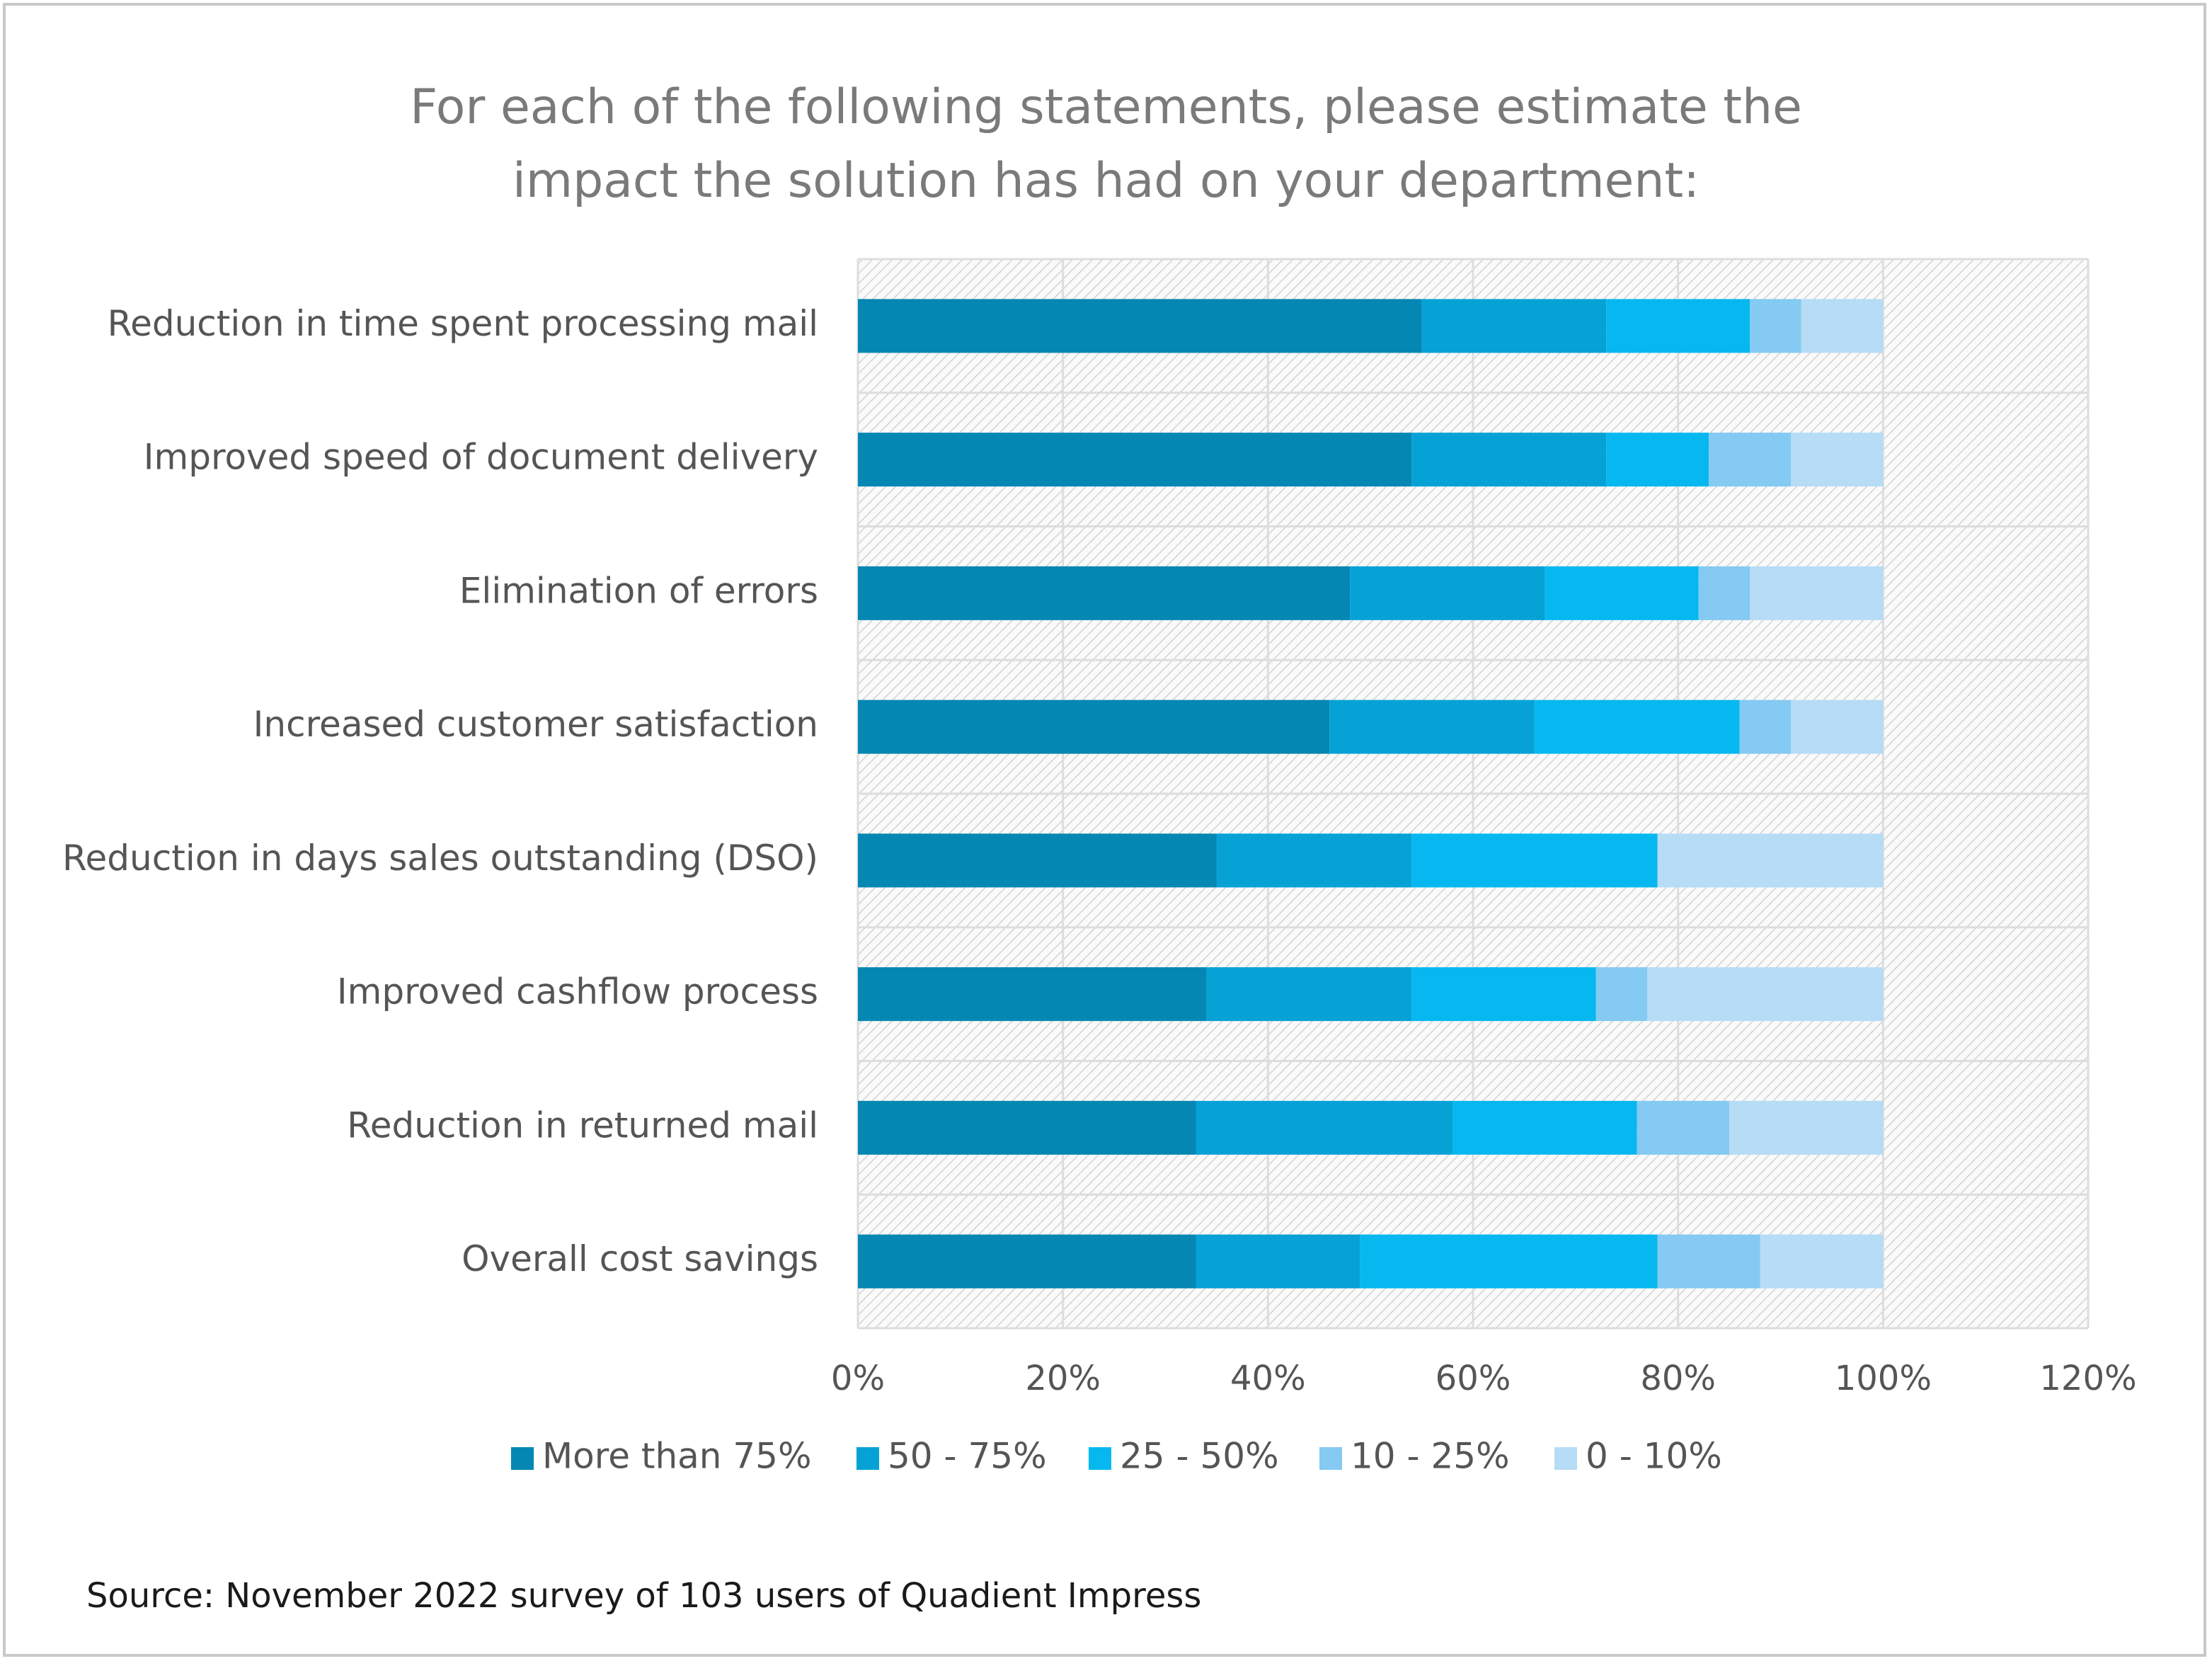 The width and height of the screenshot is (2212, 1661). I want to click on category-label: Reduction in returned mail, so click(582, 1125).